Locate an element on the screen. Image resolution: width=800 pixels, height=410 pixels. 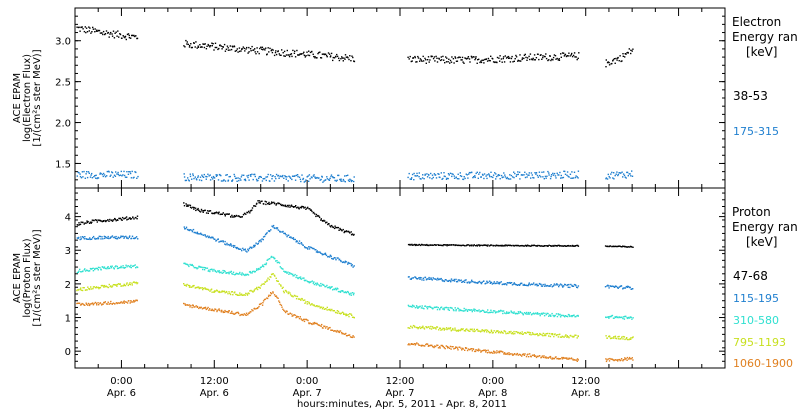
proton-legend-310-580: 310-580 is located at coordinates (756, 320).